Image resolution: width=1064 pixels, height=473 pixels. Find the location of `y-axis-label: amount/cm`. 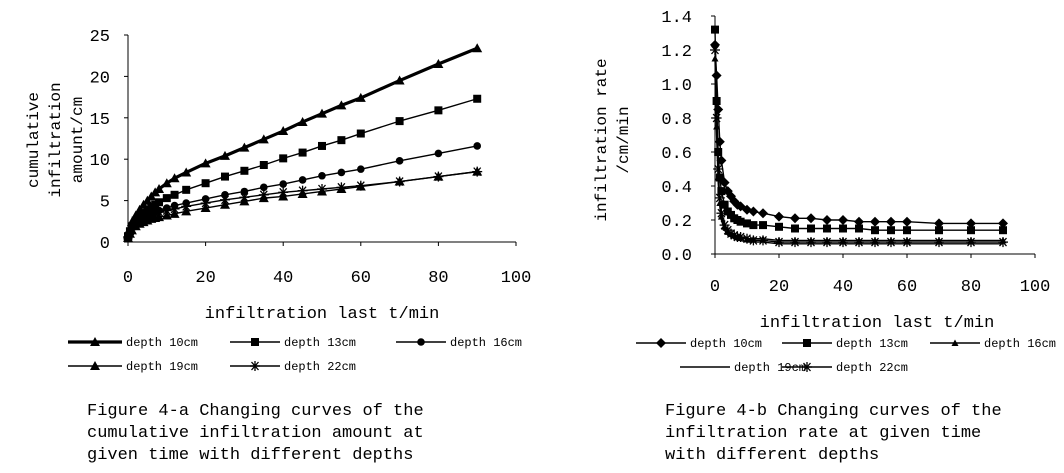

y-axis-label: amount/cm is located at coordinates (78, 140).